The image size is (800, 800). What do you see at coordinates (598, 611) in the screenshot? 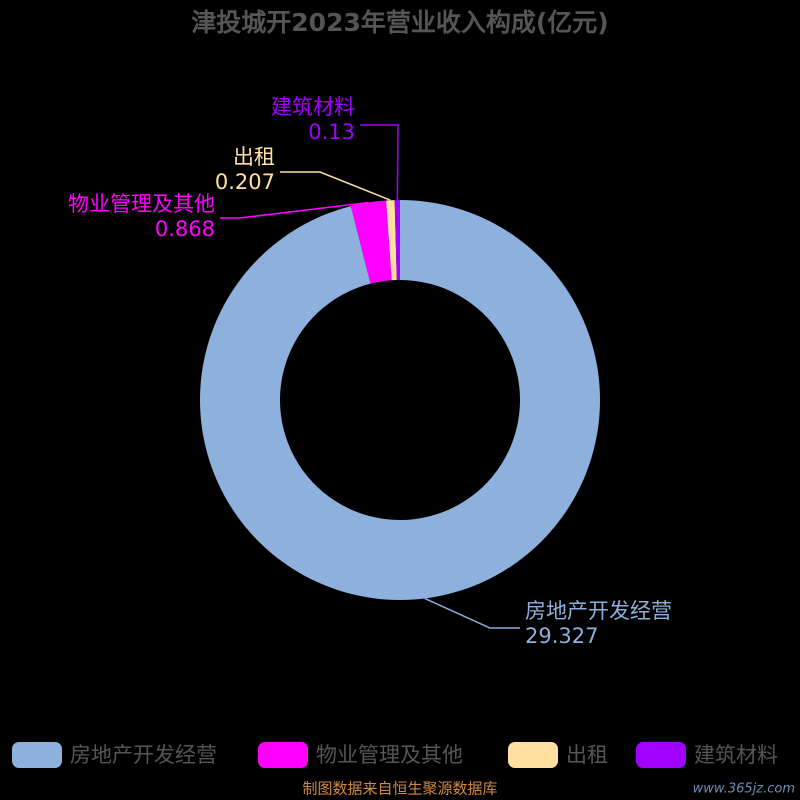
I see `slice-label: 房地产开发经营` at bounding box center [598, 611].